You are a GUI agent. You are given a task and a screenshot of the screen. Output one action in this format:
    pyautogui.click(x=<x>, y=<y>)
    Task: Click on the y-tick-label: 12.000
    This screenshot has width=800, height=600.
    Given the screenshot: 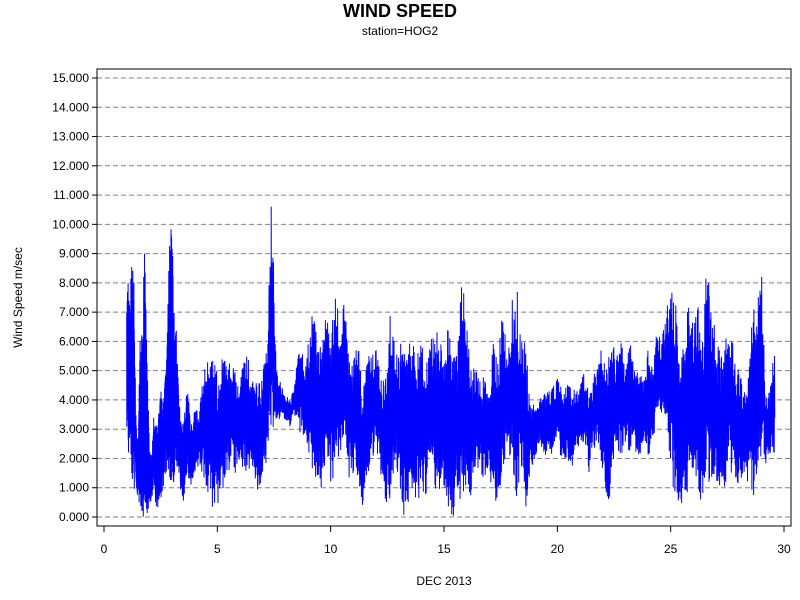 What is the action you would take?
    pyautogui.click(x=70, y=166)
    